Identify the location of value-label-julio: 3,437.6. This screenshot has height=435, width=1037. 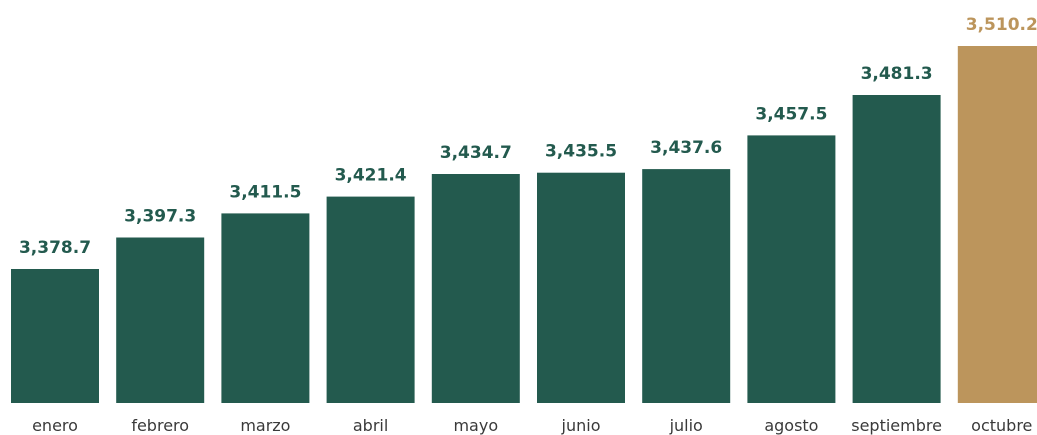
(686, 148).